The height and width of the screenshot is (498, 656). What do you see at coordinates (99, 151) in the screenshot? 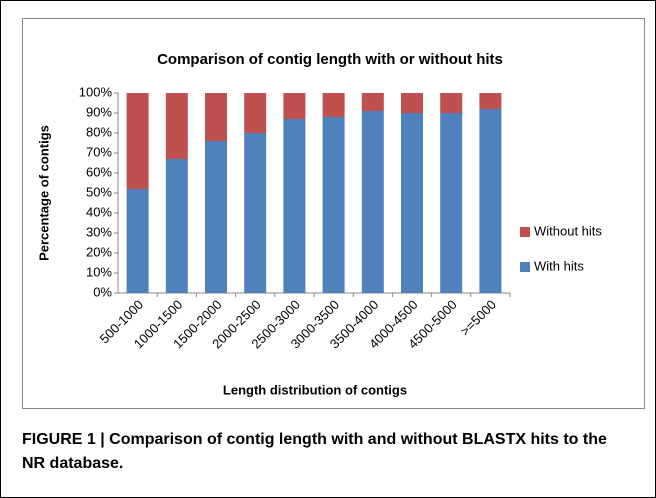
I see `y-tick-label: 70%` at bounding box center [99, 151].